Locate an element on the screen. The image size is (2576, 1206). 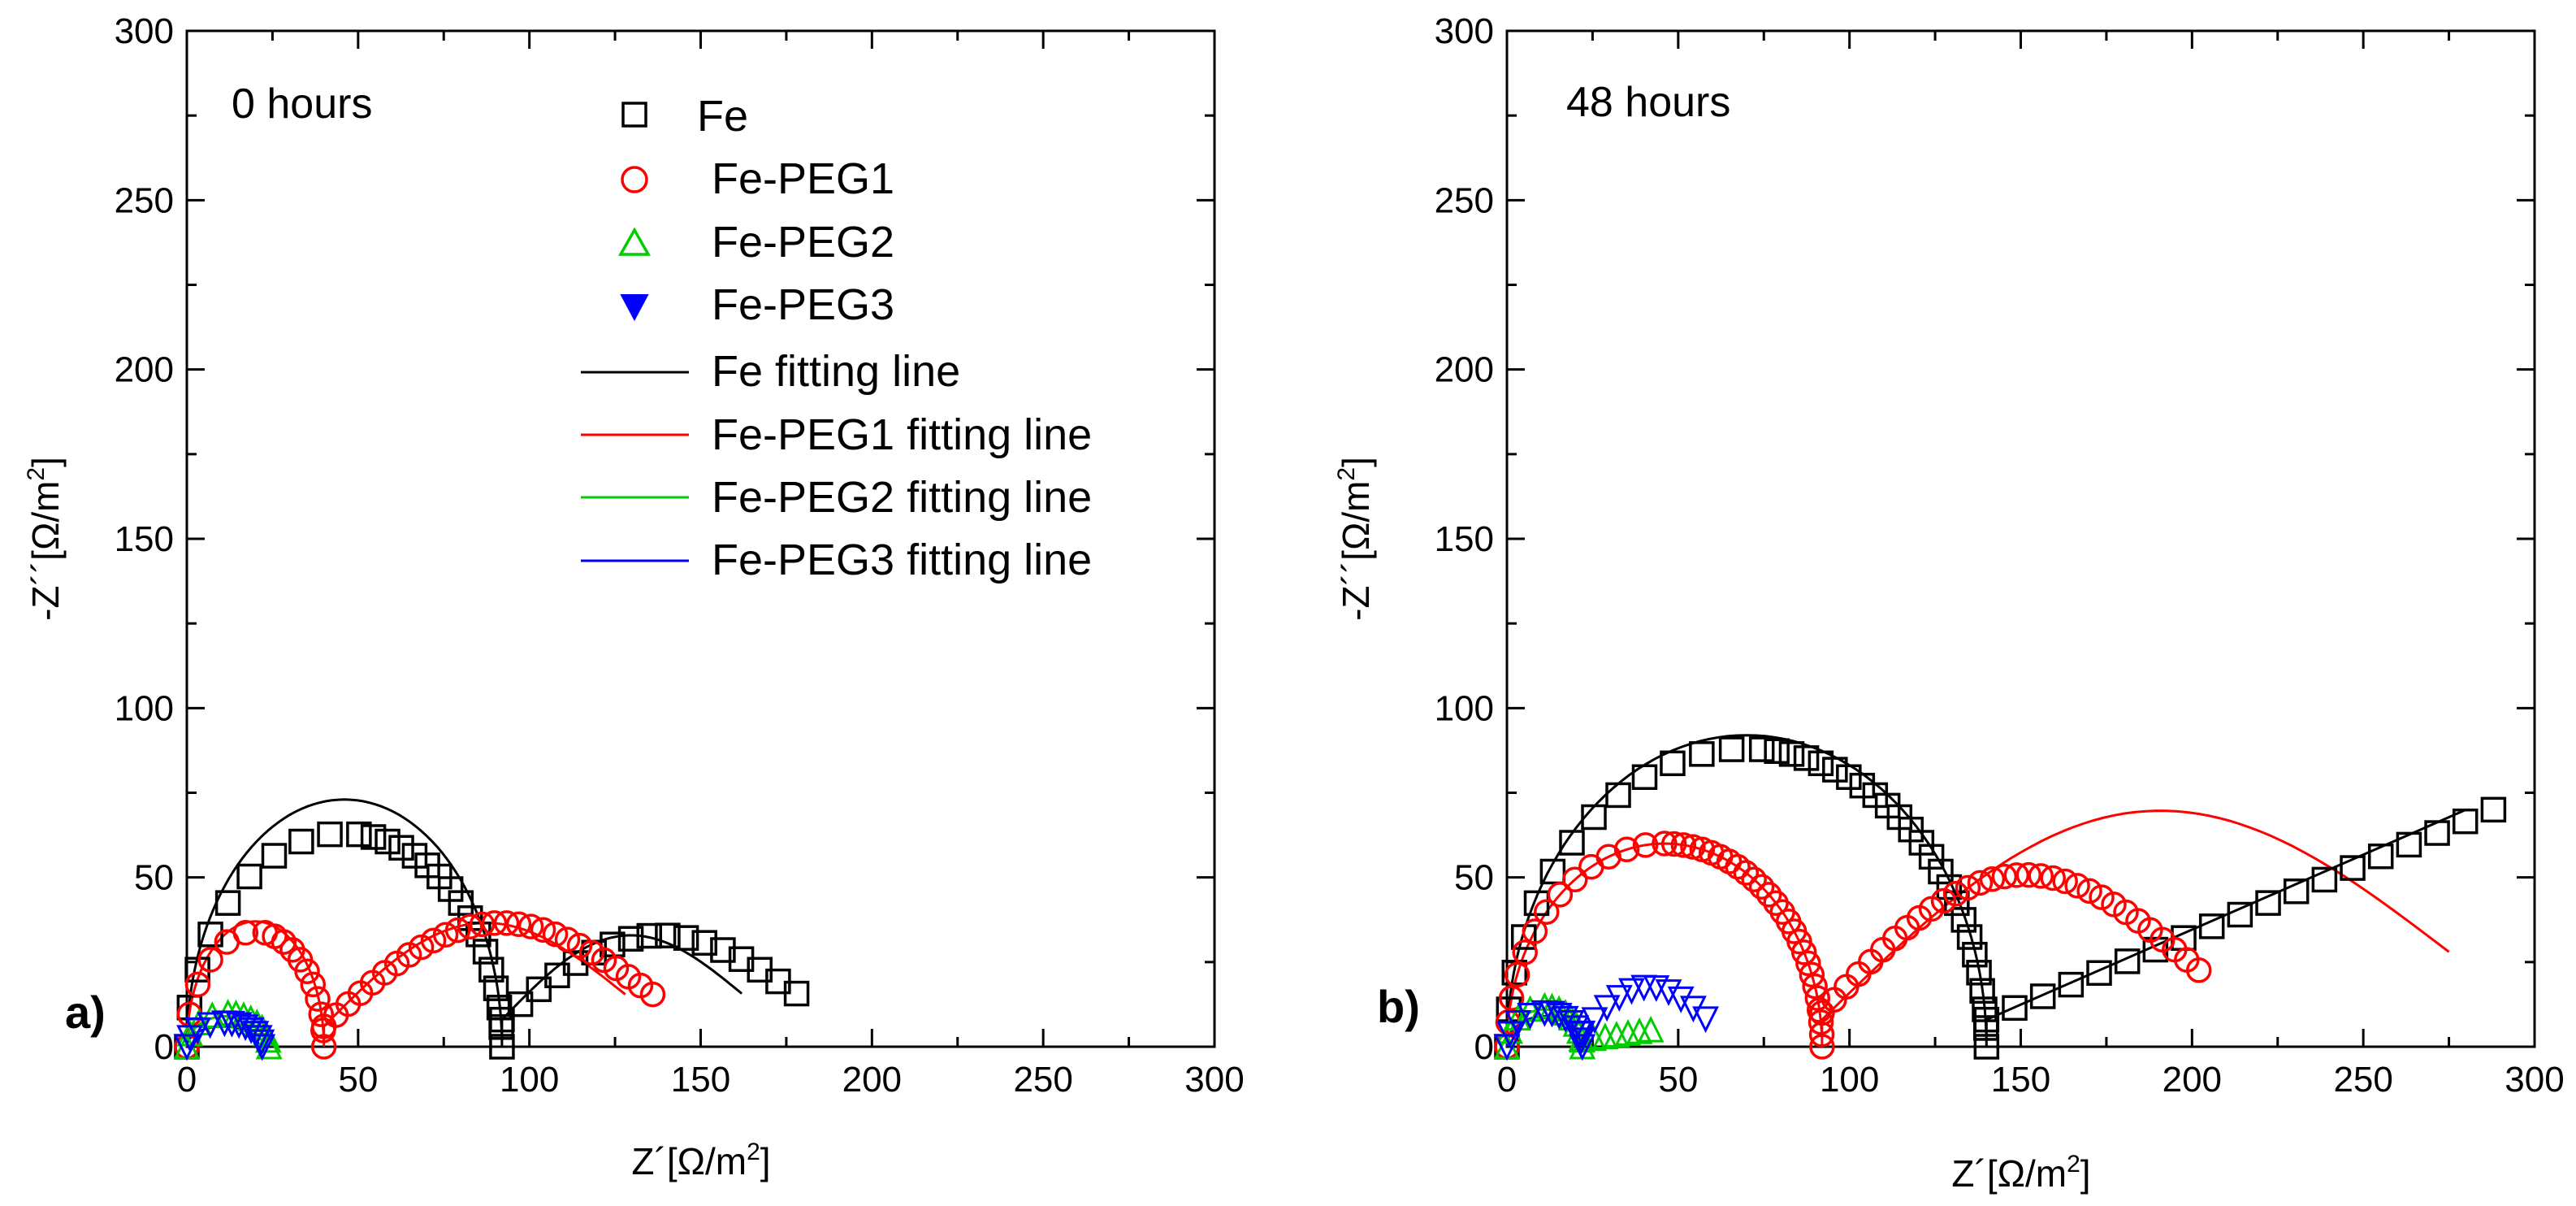
x-axis-title: Z´[Ω/m2] is located at coordinates (700, 1160).